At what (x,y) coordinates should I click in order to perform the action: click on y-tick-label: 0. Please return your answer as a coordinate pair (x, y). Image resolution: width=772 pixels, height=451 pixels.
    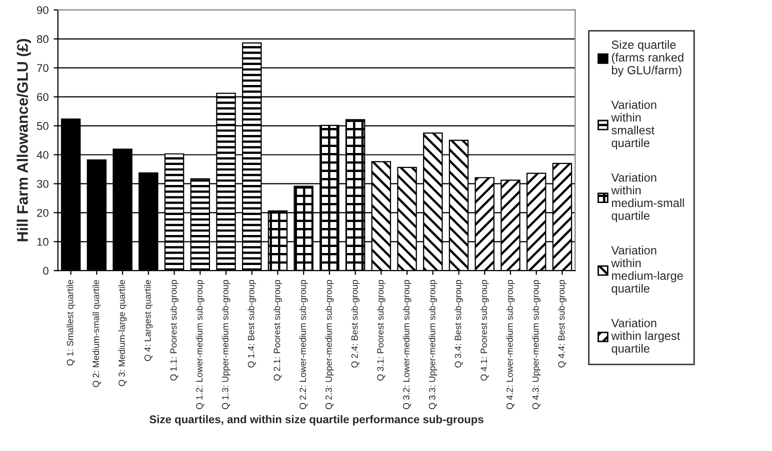
    Looking at the image, I should click on (45, 270).